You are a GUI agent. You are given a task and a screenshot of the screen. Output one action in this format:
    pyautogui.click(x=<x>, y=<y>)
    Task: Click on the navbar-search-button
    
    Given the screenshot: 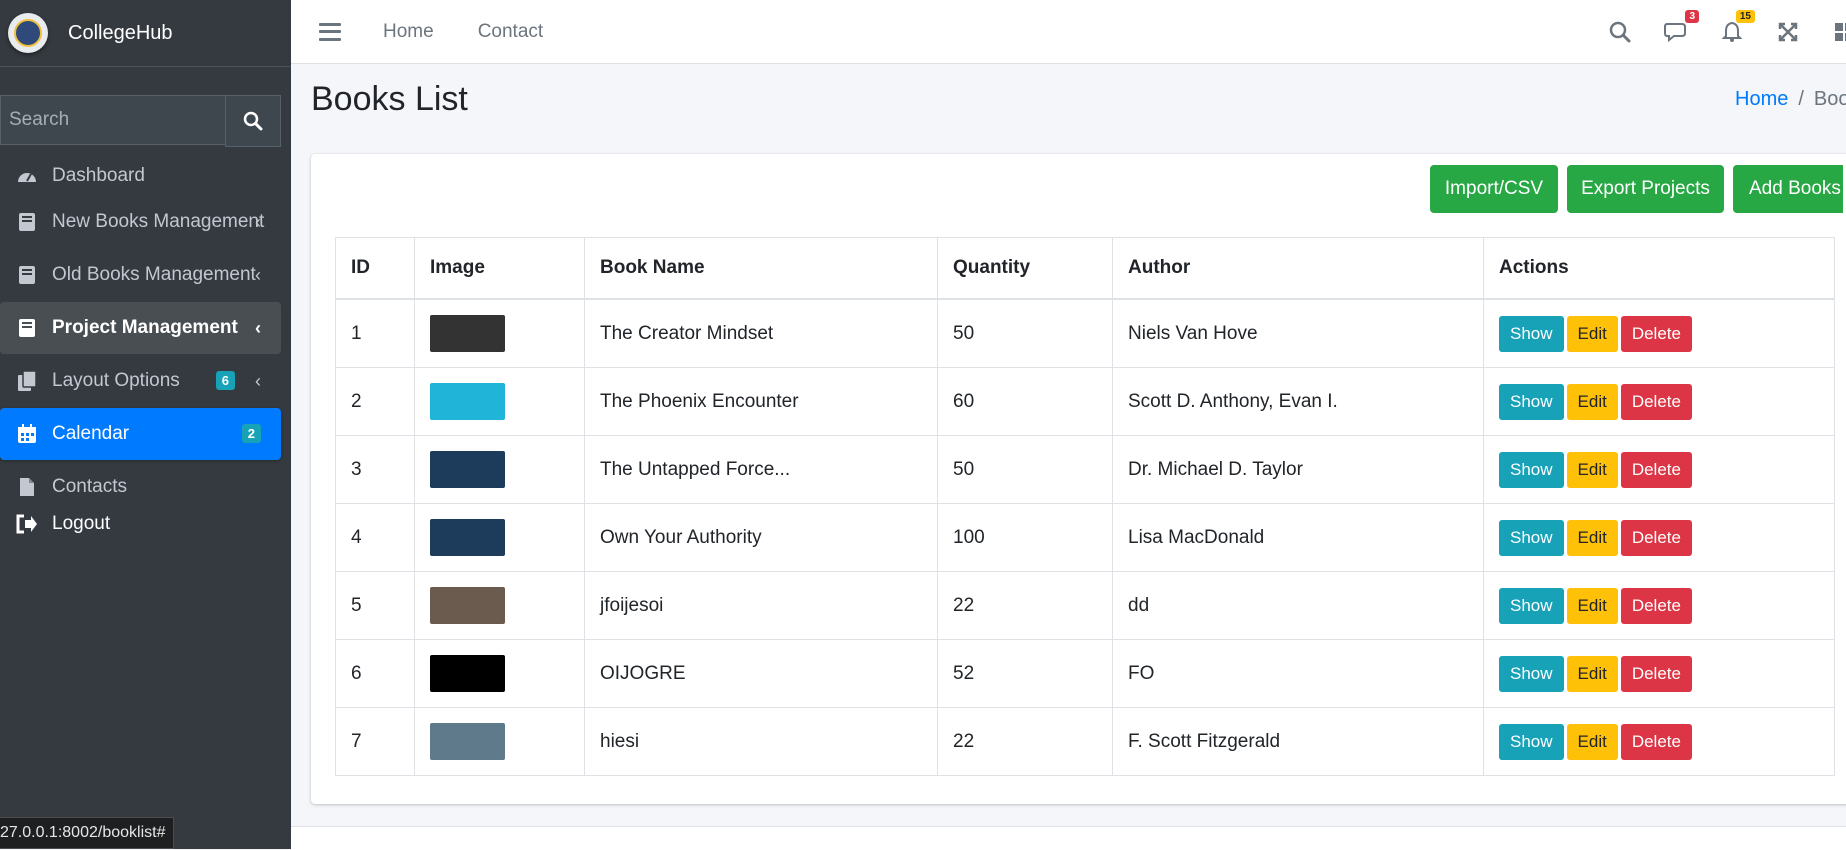 What is the action you would take?
    pyautogui.click(x=1620, y=32)
    